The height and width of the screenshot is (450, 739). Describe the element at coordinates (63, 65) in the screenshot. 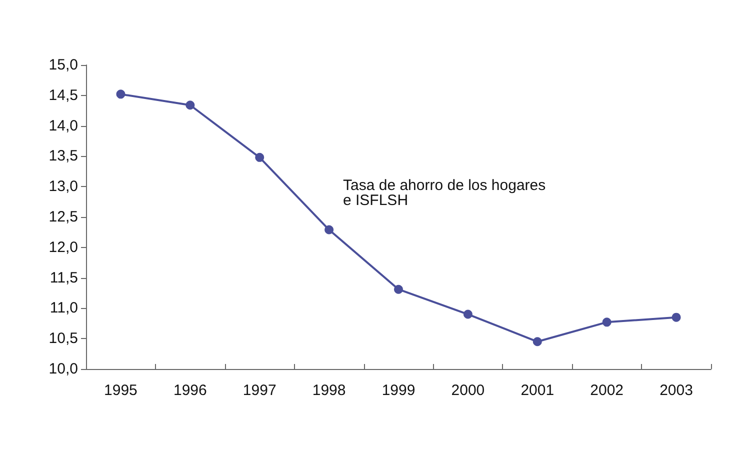

I see `y-tick-label: 15,0` at that location.